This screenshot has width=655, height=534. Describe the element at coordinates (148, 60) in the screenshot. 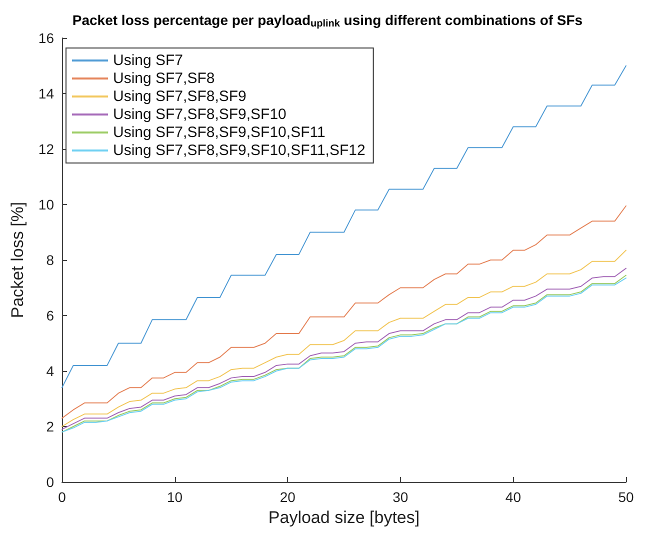

I see `legend-label: Using SF7` at that location.